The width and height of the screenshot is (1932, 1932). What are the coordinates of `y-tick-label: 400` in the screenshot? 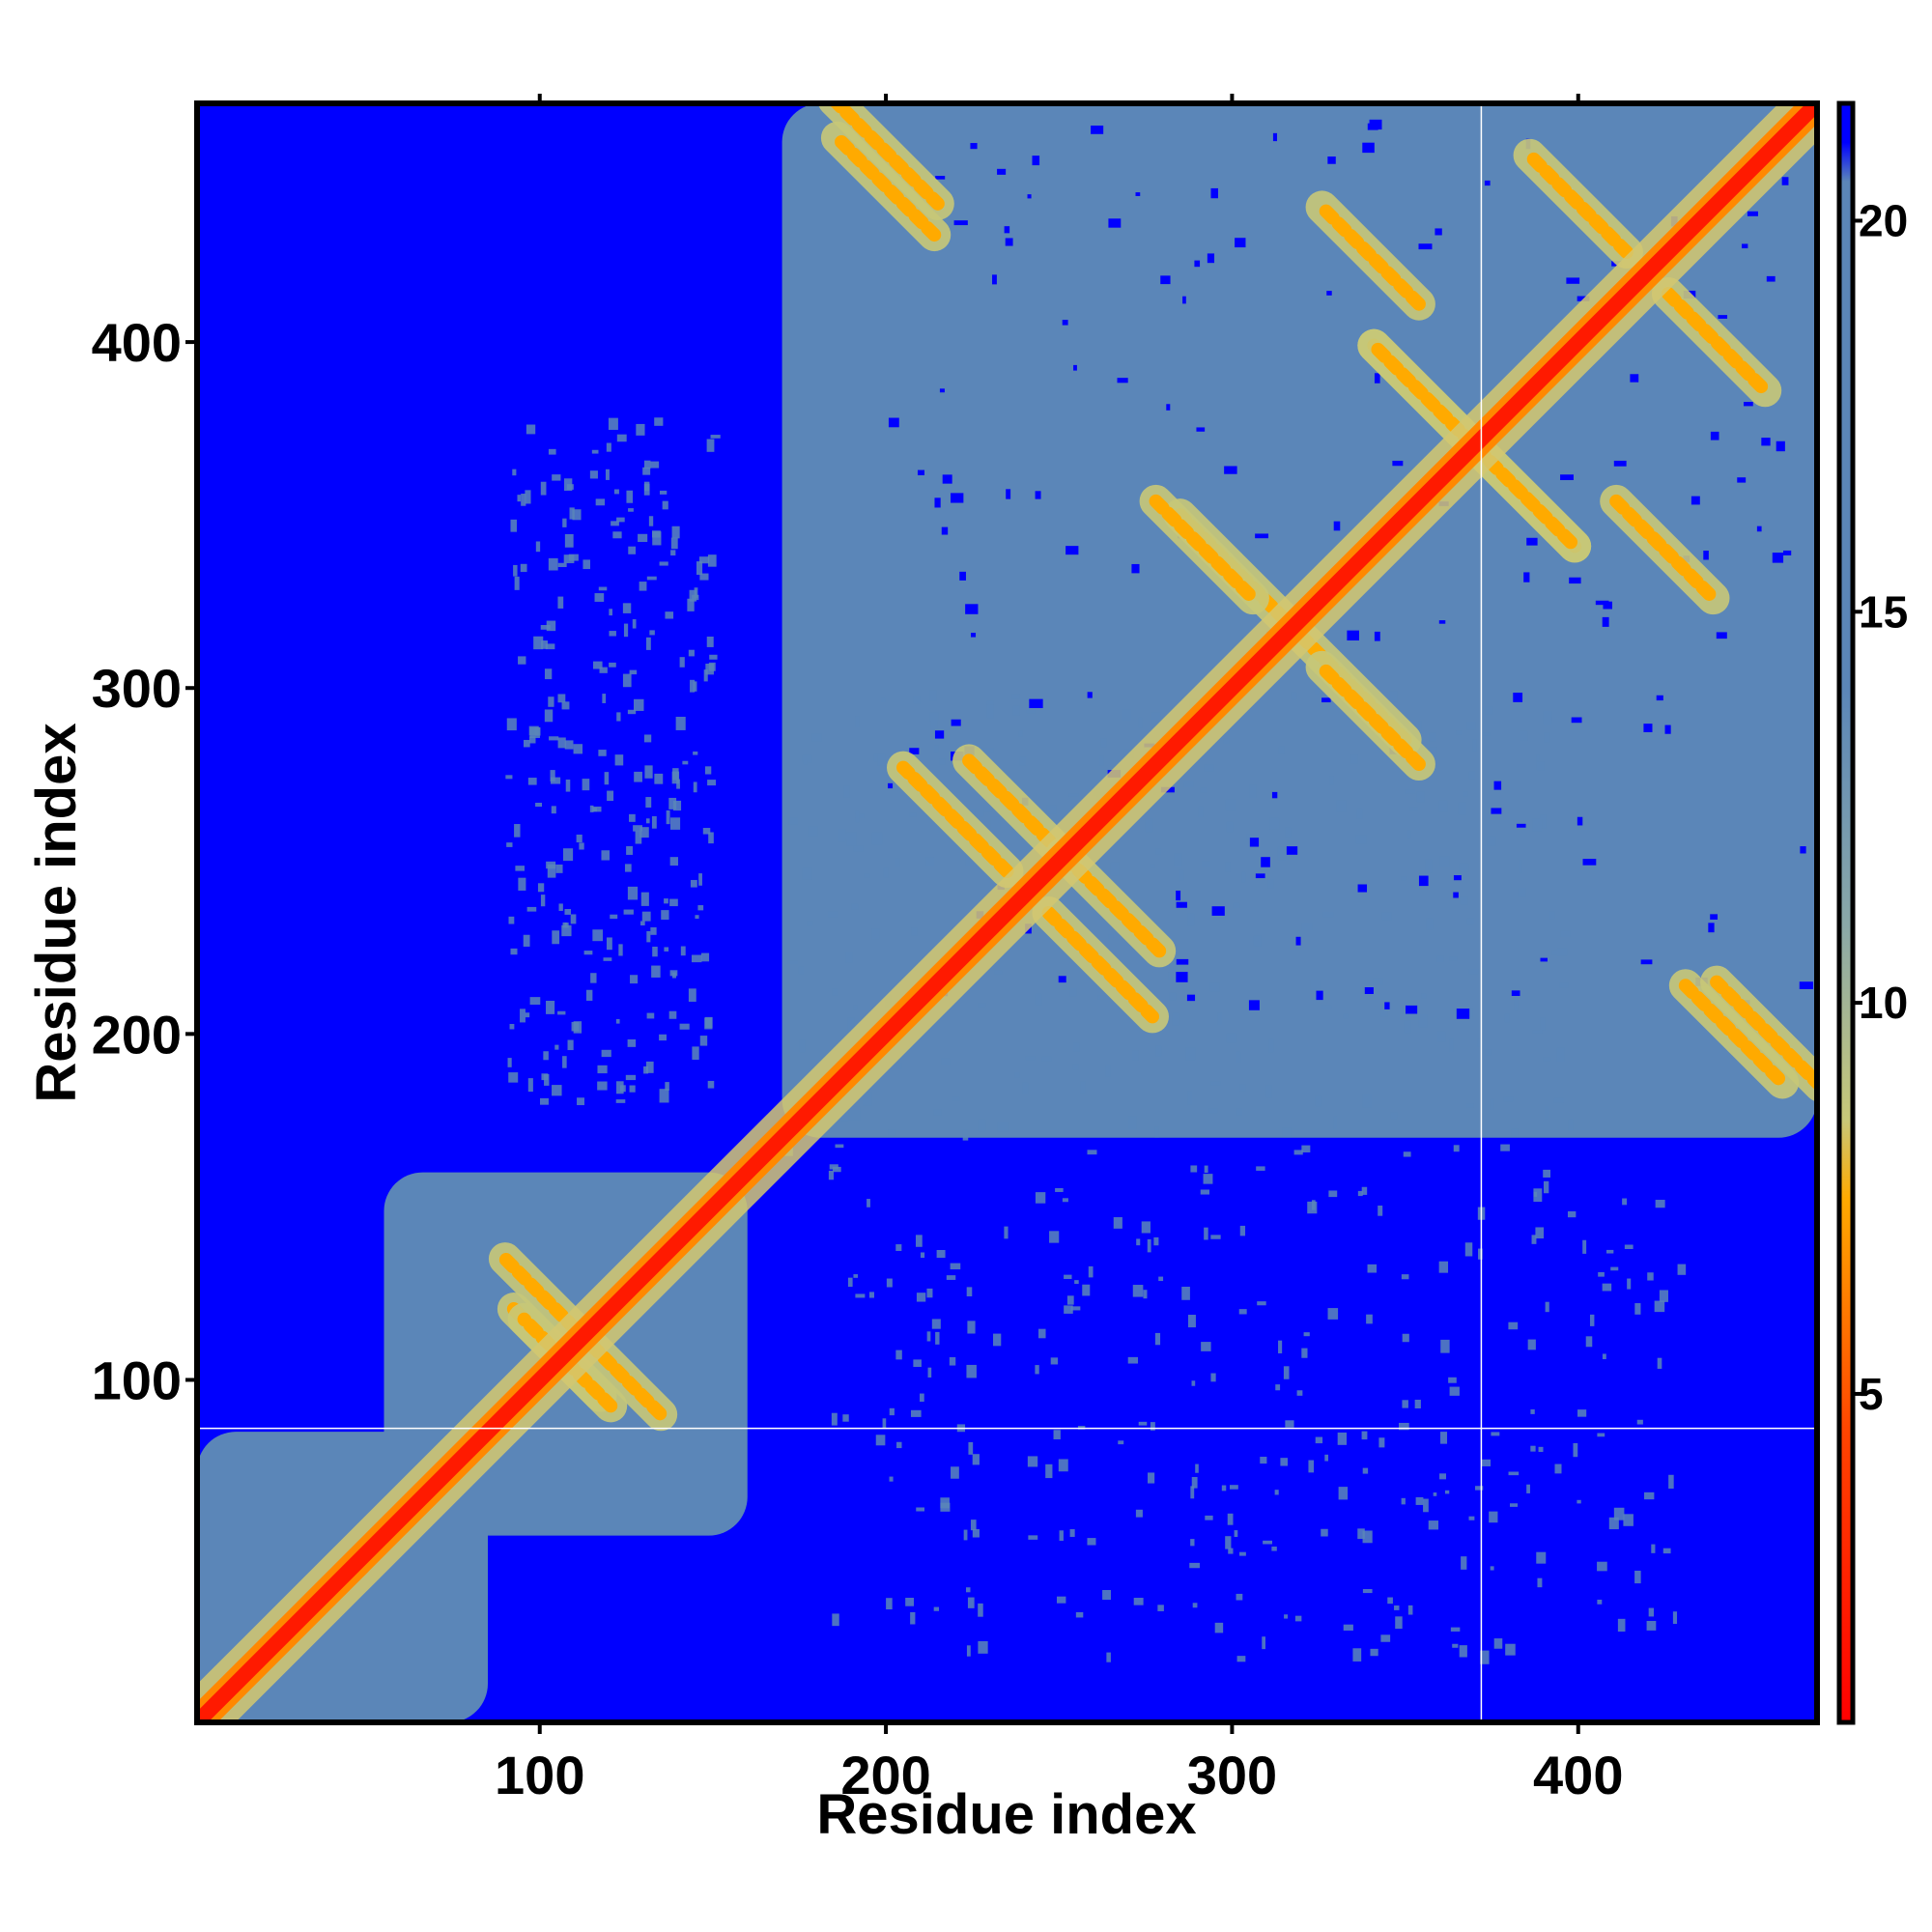 It's located at (137, 342).